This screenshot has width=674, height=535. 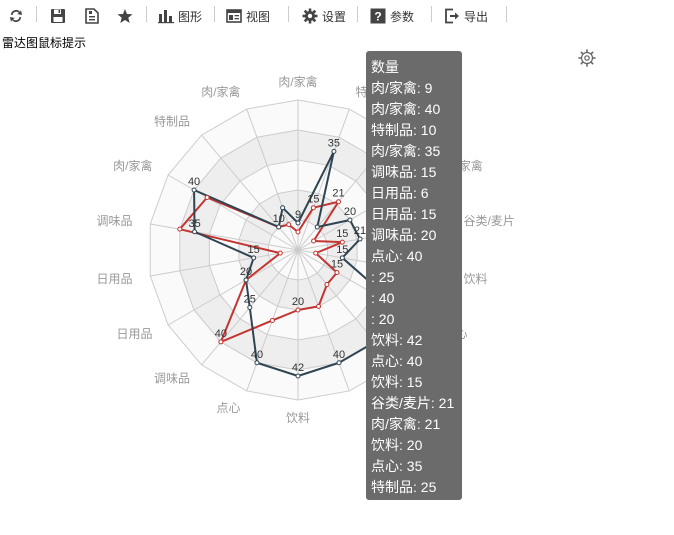 I want to click on tooltip-item: 肉/家禽: 35, so click(x=406, y=151).